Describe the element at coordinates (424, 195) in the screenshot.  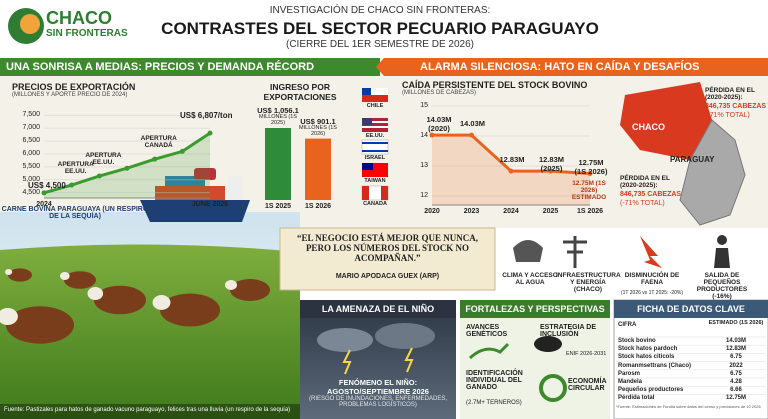
I see `y-tick-label: 12` at that location.